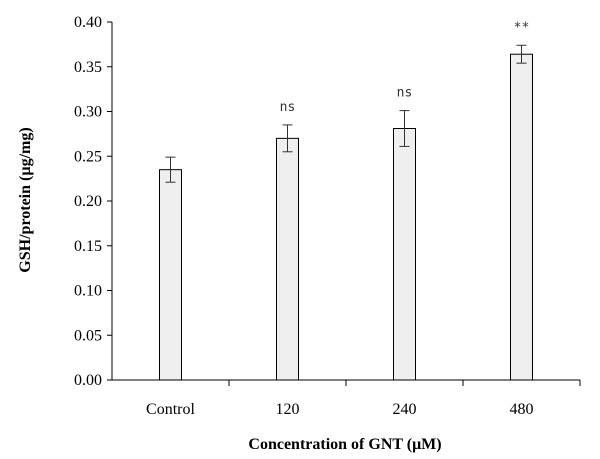  What do you see at coordinates (88, 246) in the screenshot?
I see `y-tick-label: 0.15` at bounding box center [88, 246].